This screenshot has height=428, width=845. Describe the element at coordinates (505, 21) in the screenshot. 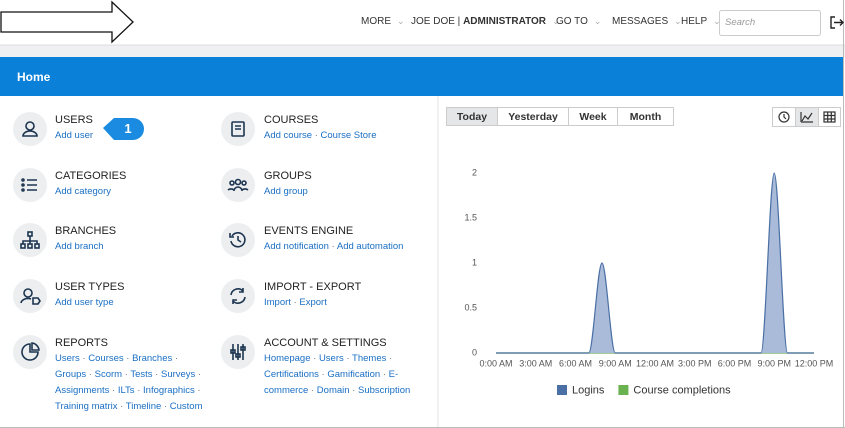

I see `user-role: ADMINISTRATOR` at that location.